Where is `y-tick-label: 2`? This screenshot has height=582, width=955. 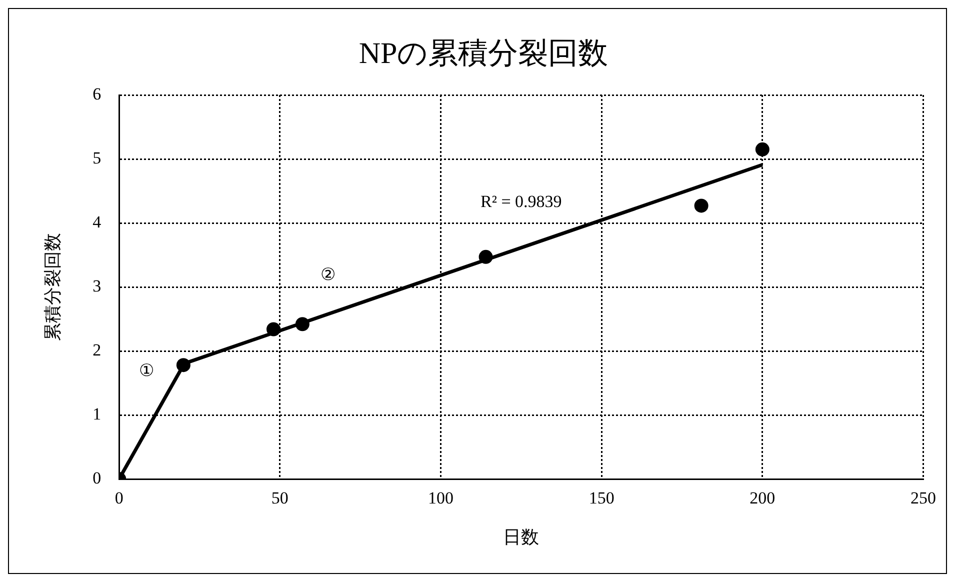
y-tick-label: 2 is located at coordinates (97, 350).